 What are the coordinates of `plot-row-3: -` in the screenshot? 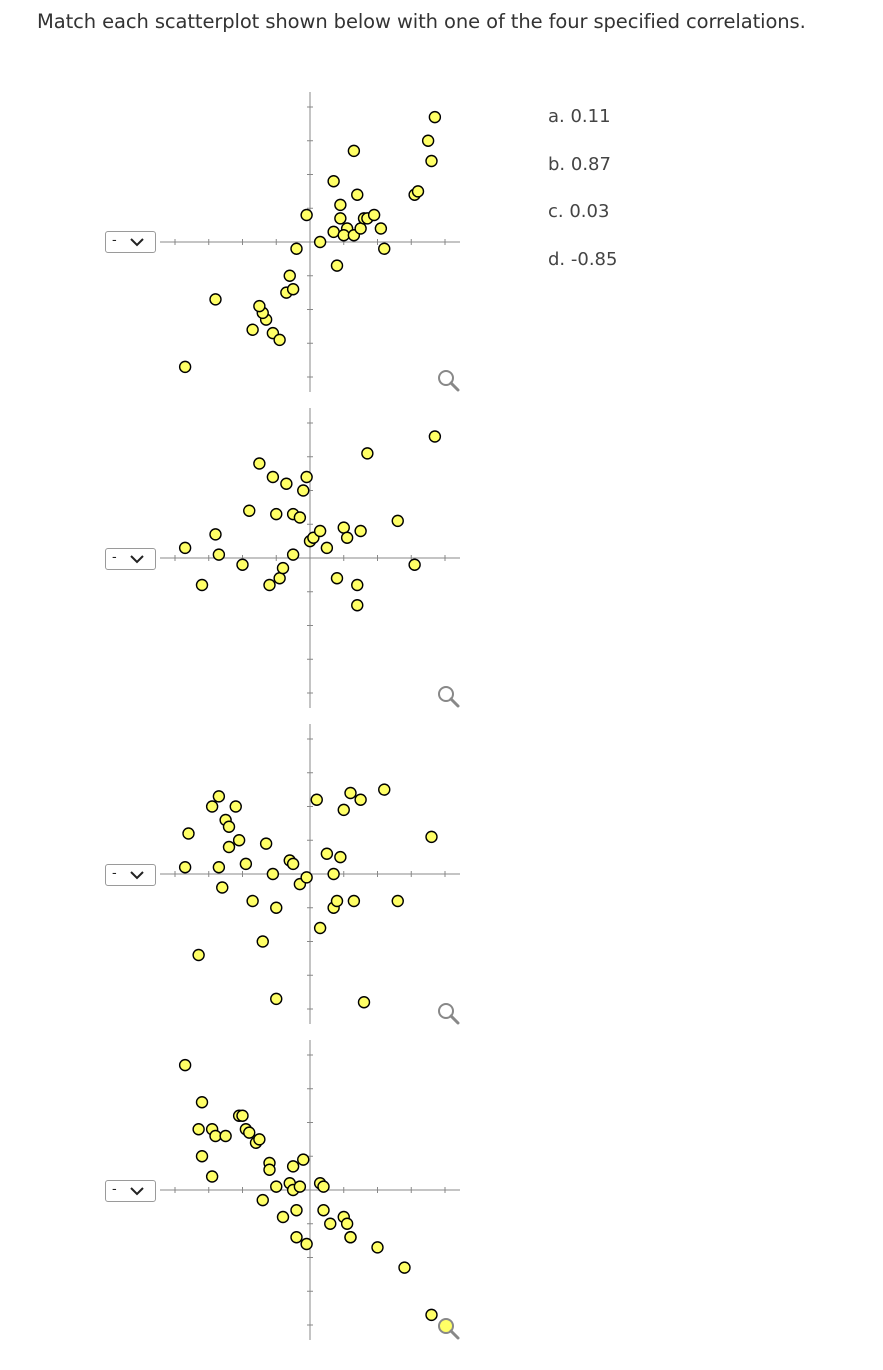 It's located at (260, 882).